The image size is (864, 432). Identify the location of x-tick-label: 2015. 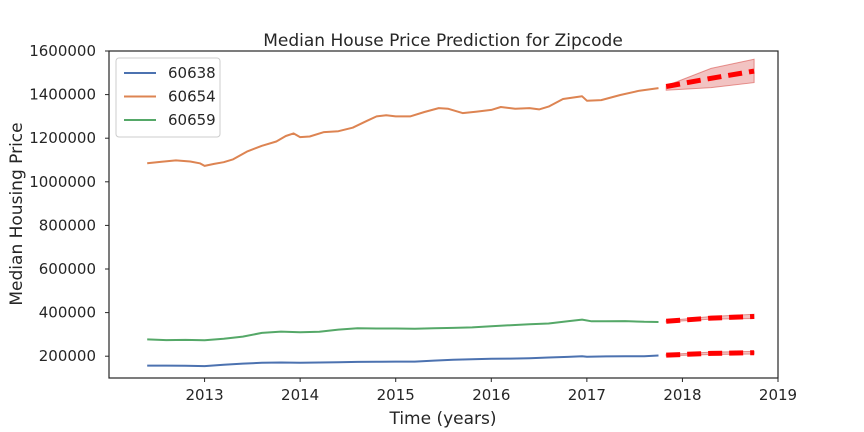
(396, 395).